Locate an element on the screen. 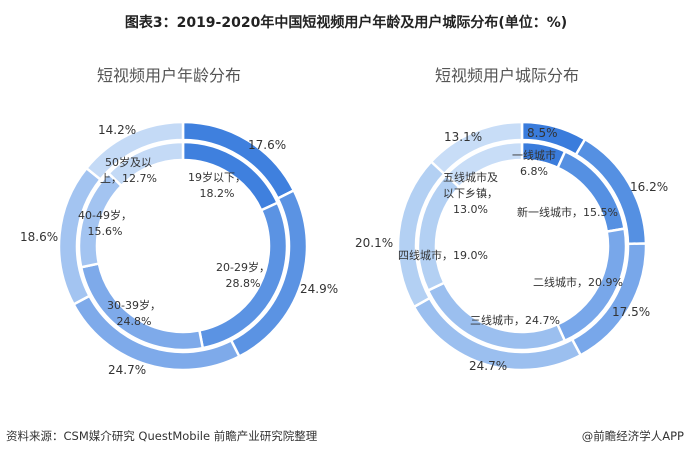 The height and width of the screenshot is (455, 692). inner-label: 新一线城市，15.5% is located at coordinates (567, 212).